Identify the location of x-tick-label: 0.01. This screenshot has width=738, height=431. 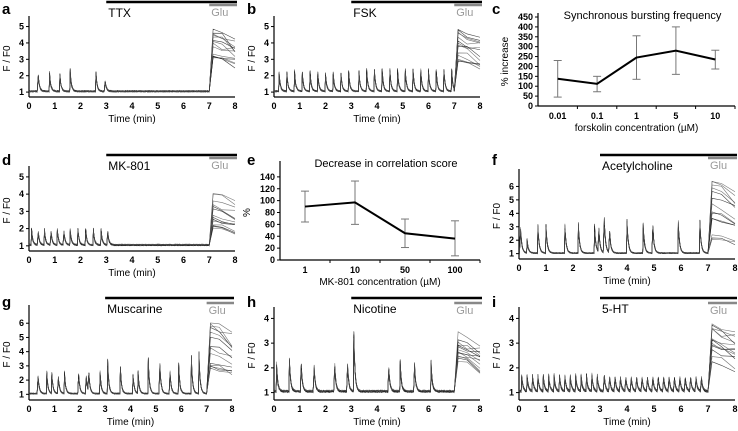
(558, 116).